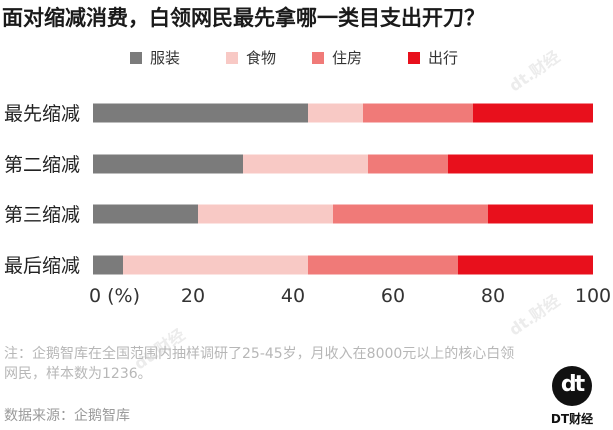  I want to click on x-tick-label: 40, so click(293, 296).